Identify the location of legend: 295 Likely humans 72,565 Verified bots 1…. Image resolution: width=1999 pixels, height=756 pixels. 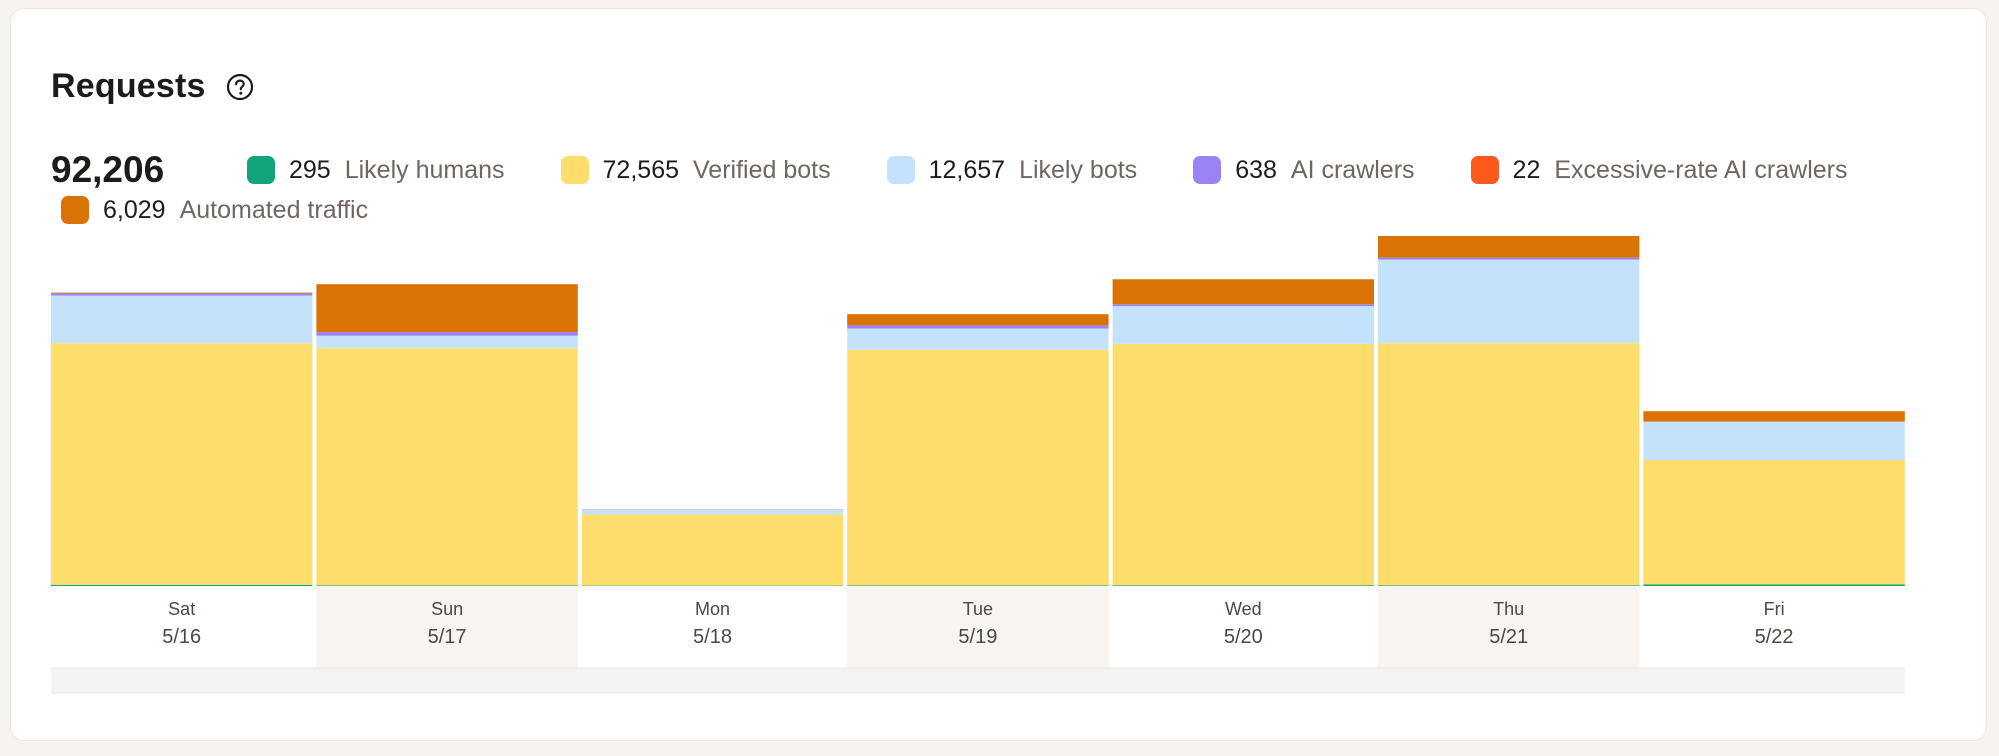
(1014, 189).